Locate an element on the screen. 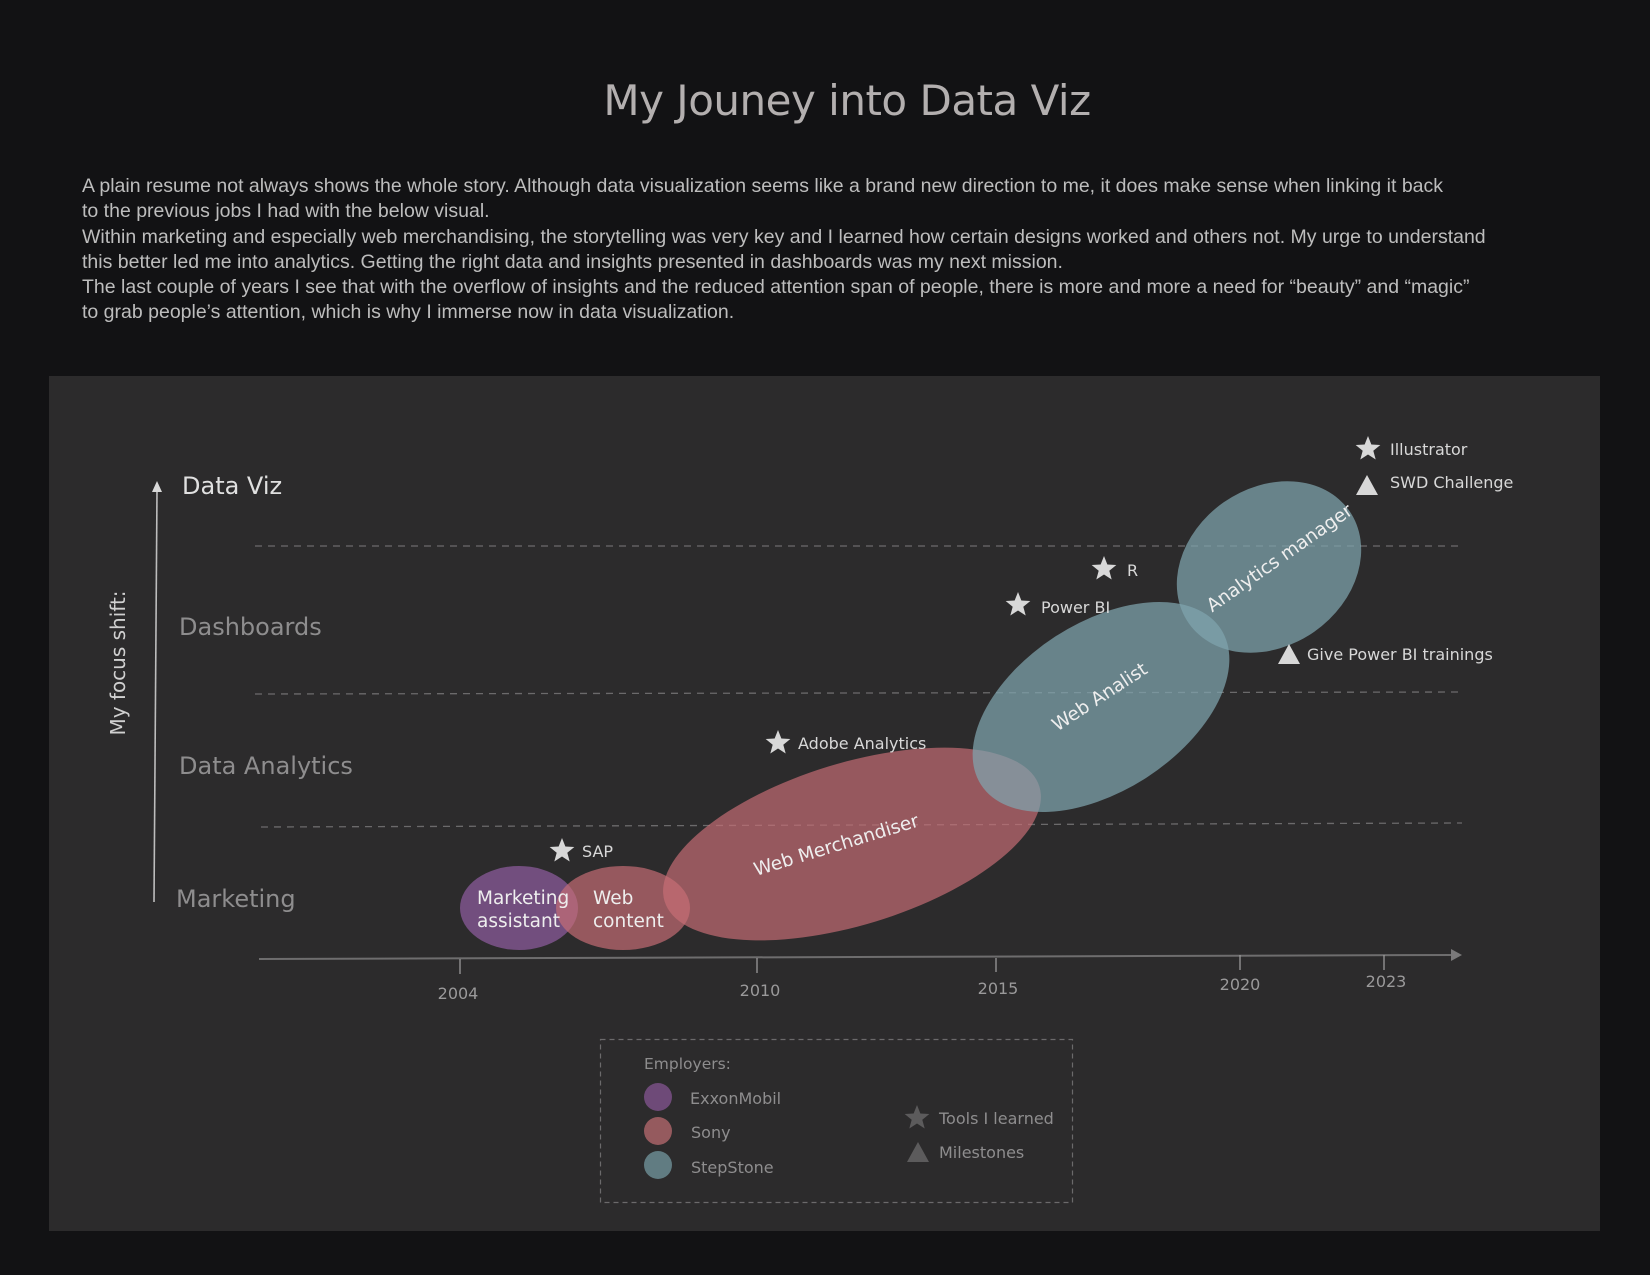 This screenshot has height=1275, width=1650. level-label-data-analytics: Data Analytics is located at coordinates (266, 766).